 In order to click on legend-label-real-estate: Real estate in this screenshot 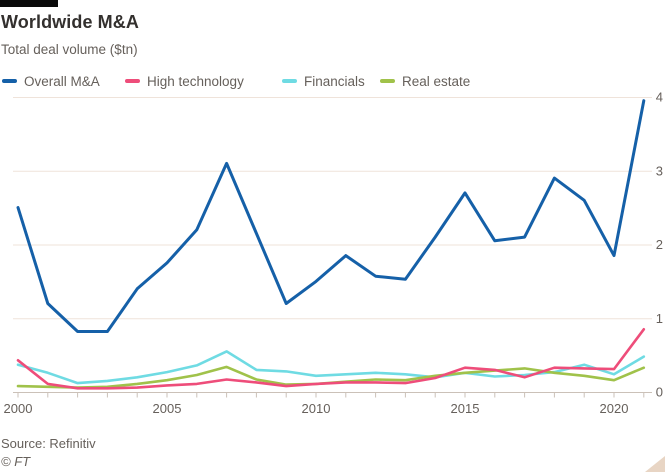, I will do `click(436, 81)`.